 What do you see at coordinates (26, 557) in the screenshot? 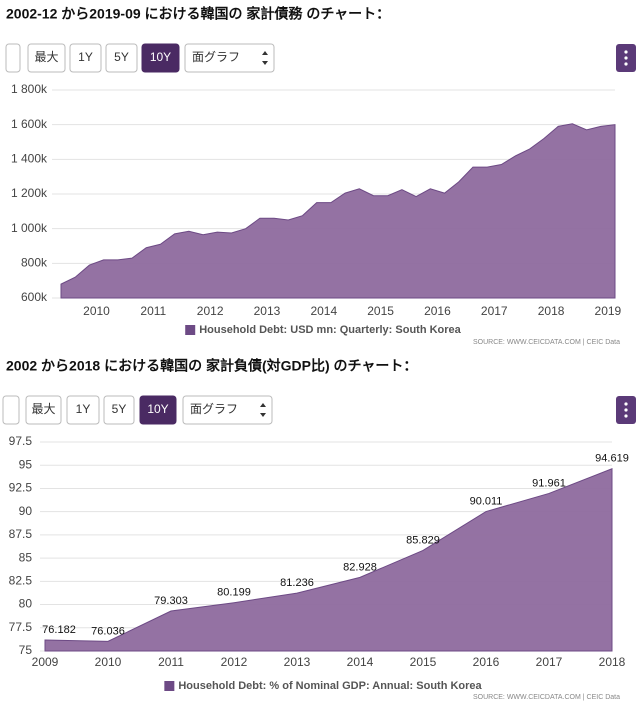
I see `y-tick-label: 85` at bounding box center [26, 557].